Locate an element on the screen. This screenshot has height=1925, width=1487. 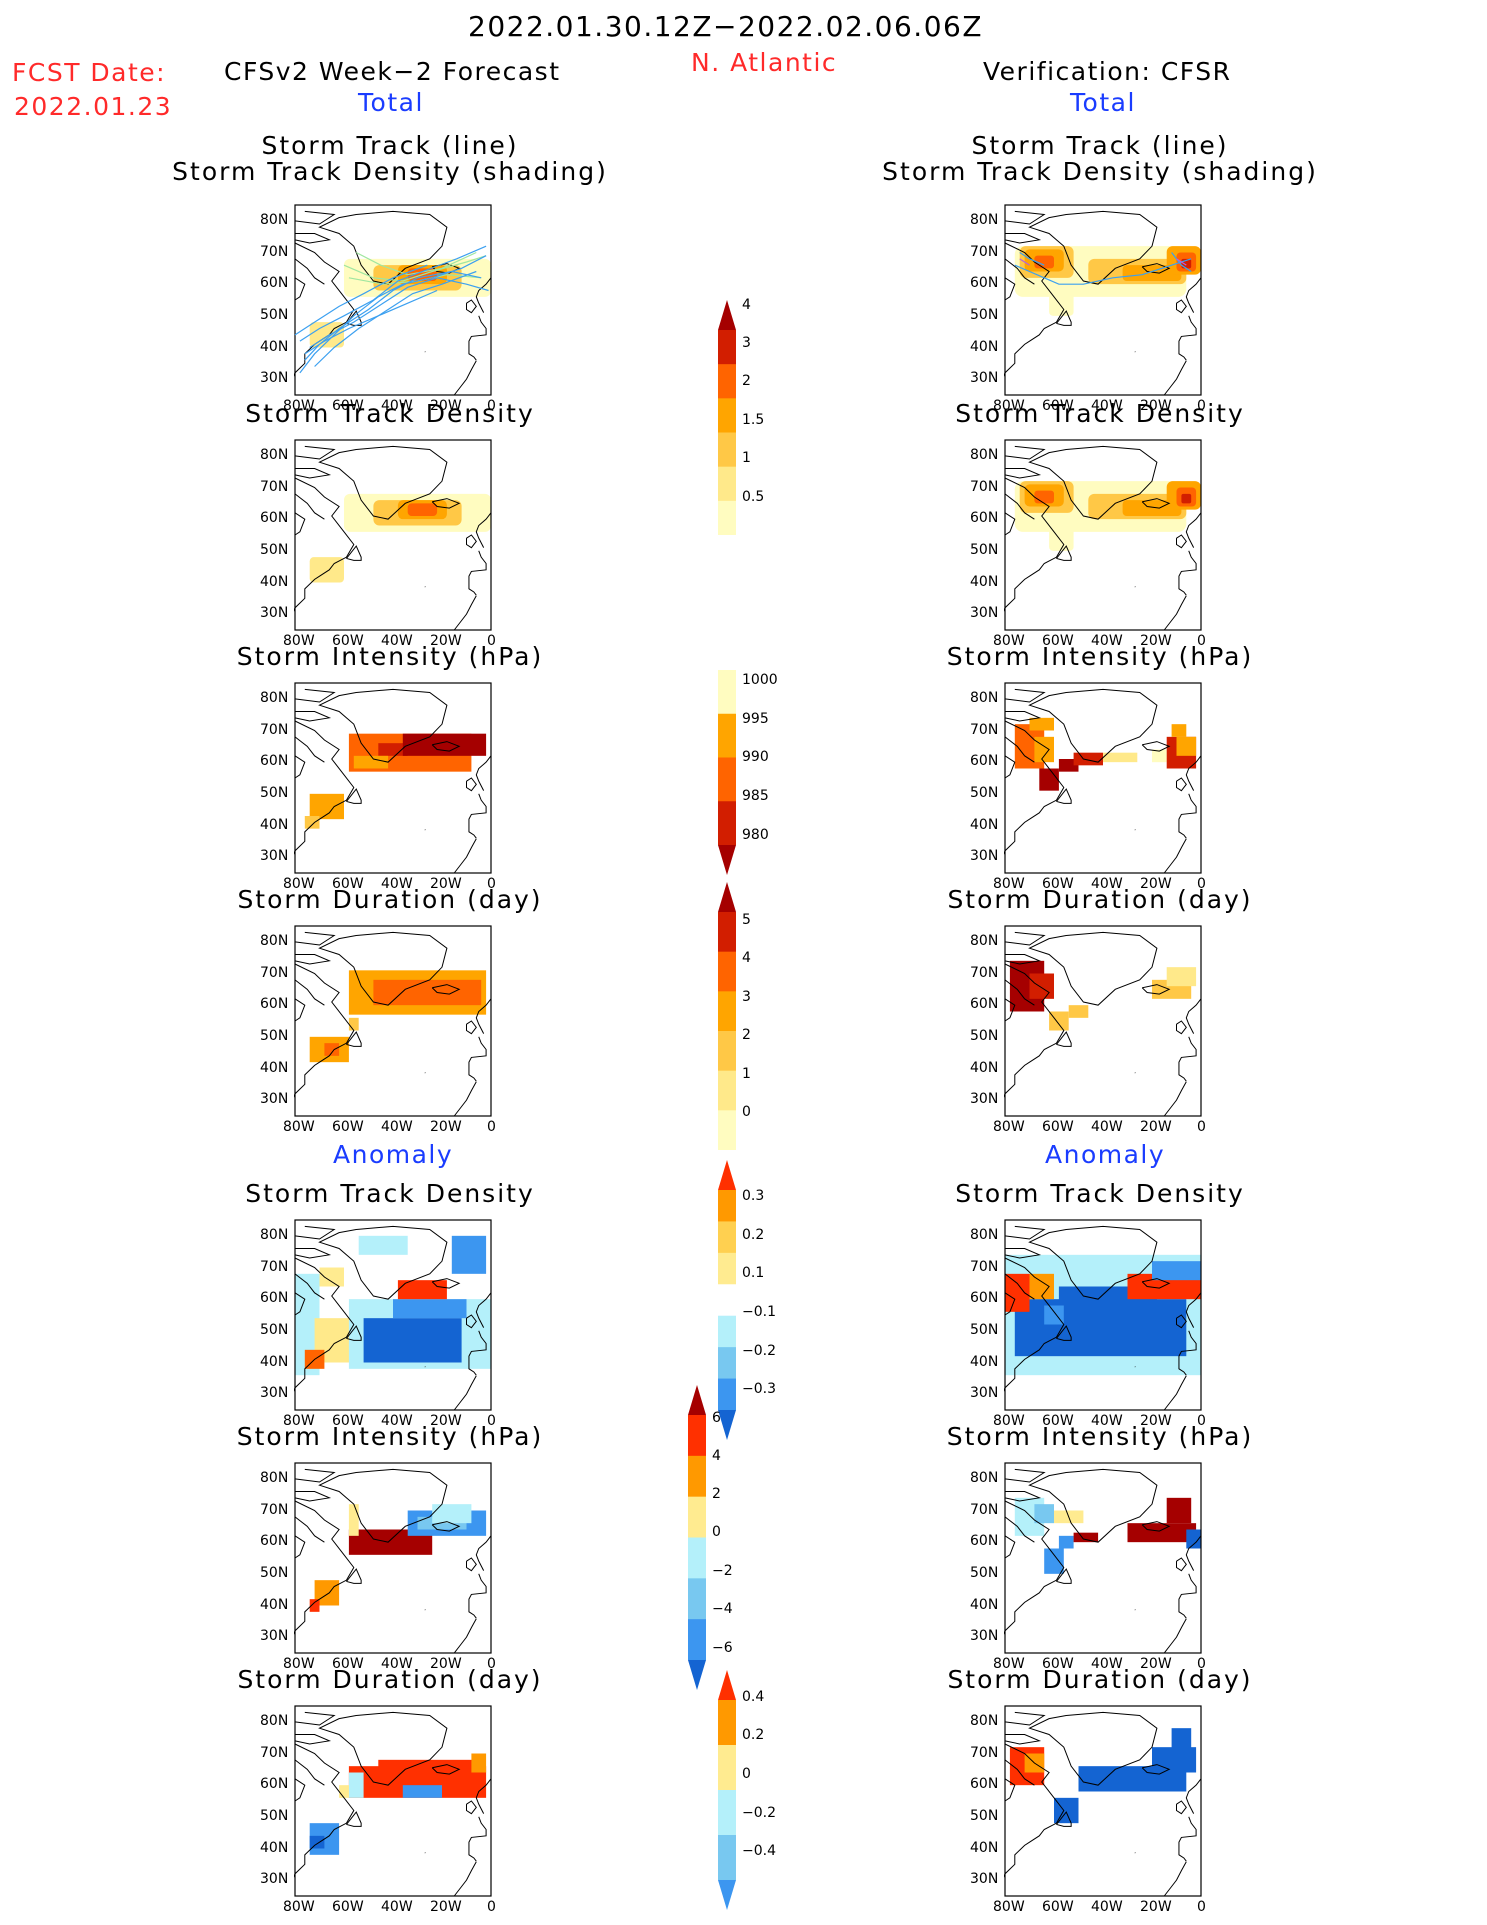
right-intensity-title: Storm Intensity (hPa) is located at coordinates (1100, 656).